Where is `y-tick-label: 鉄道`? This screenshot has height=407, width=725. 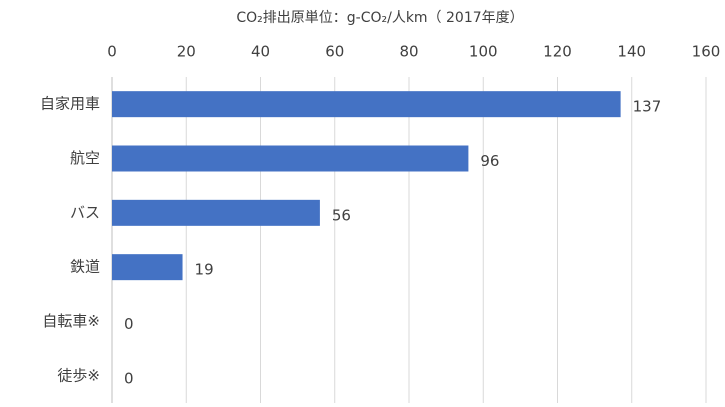
y-tick-label: 鉄道 is located at coordinates (85, 267).